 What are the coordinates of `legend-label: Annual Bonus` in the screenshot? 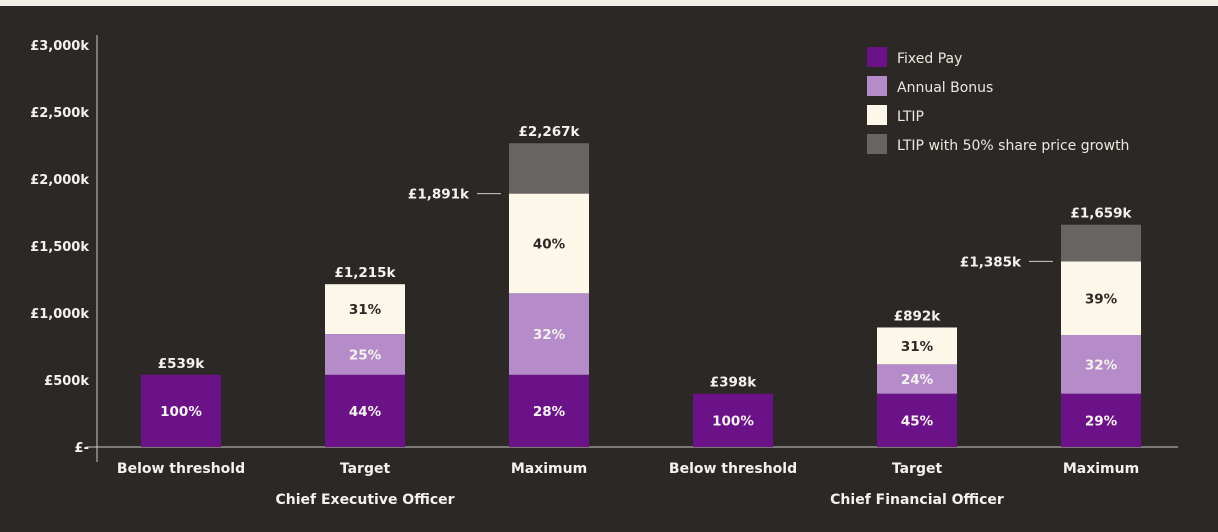 It's located at (945, 88).